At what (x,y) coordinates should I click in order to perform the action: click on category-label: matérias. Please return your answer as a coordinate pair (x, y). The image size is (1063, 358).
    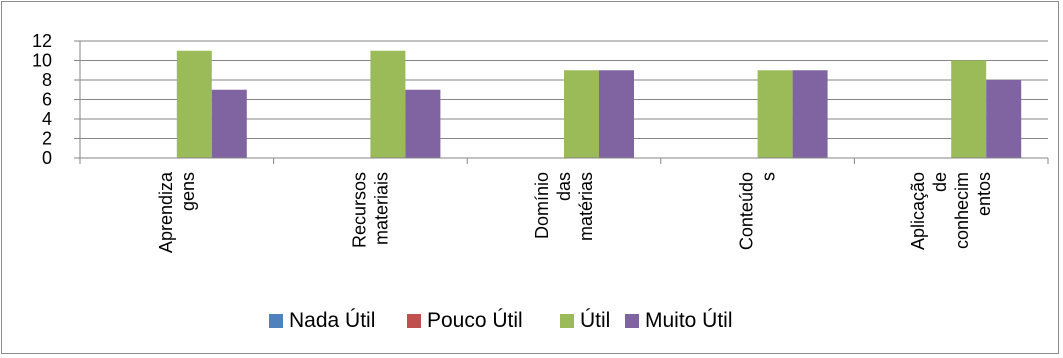
    Looking at the image, I should click on (586, 206).